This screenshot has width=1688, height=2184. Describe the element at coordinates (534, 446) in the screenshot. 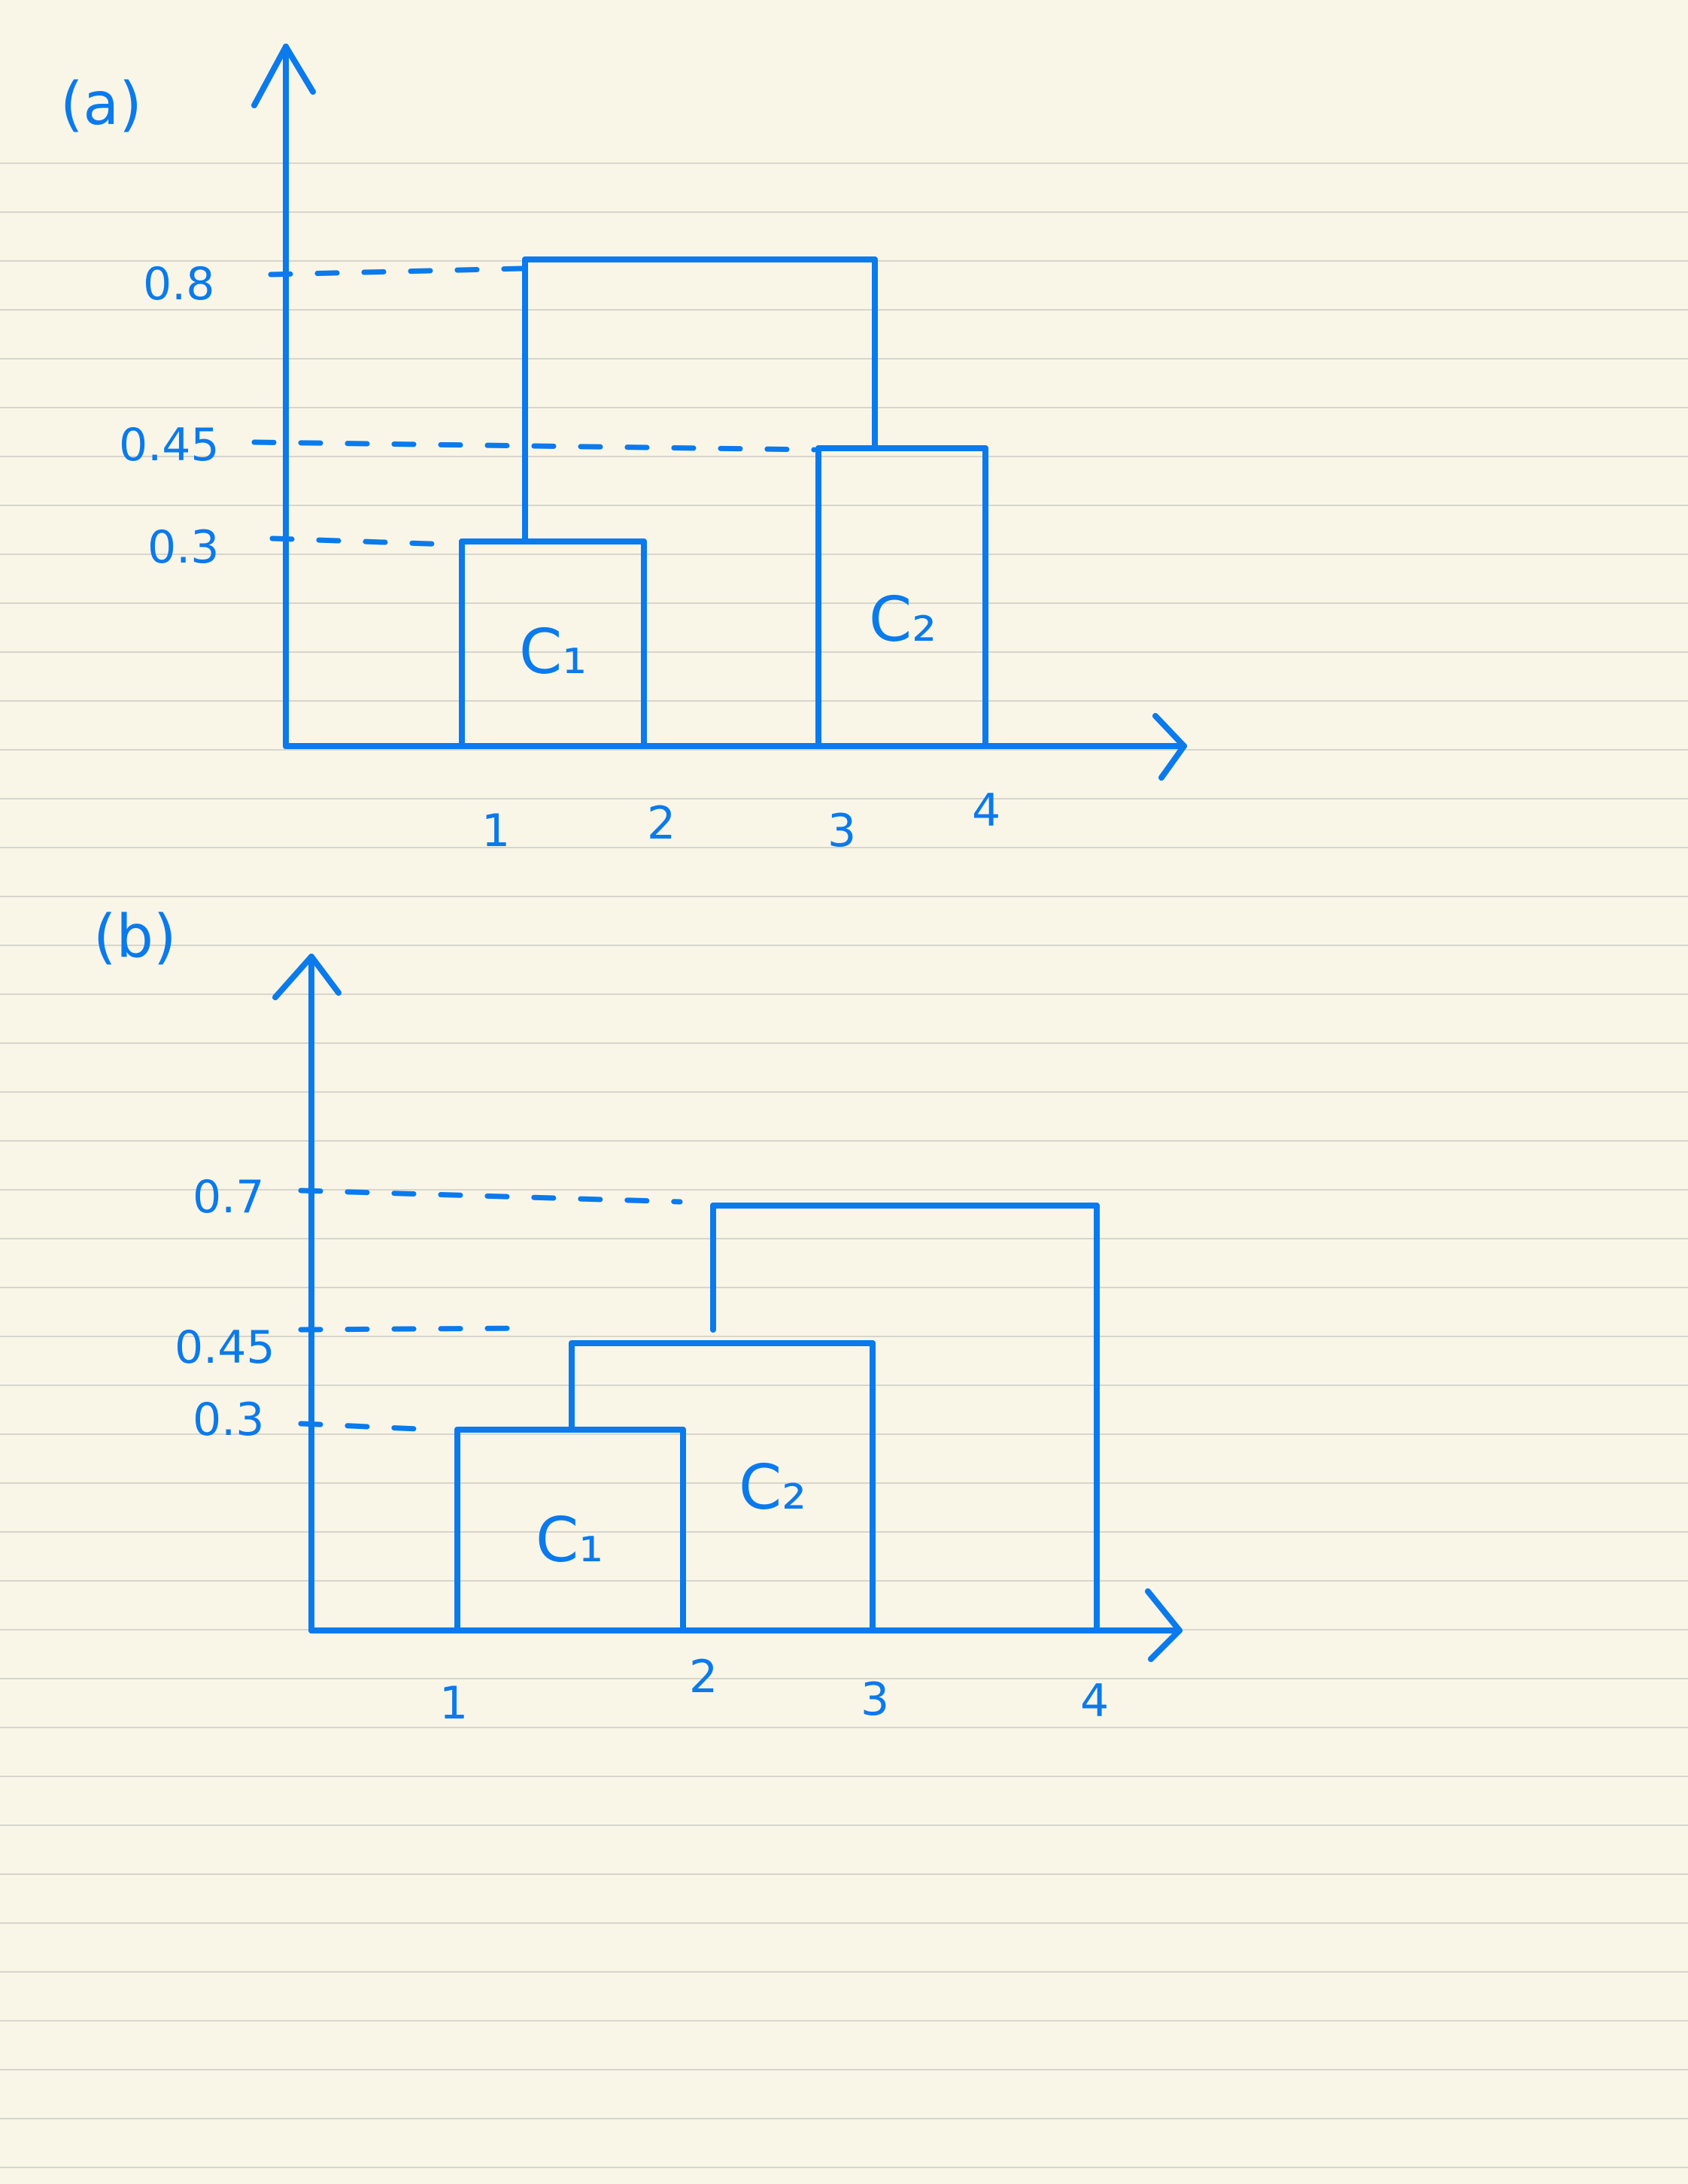

I see `panel-a-guide-0.45` at that location.